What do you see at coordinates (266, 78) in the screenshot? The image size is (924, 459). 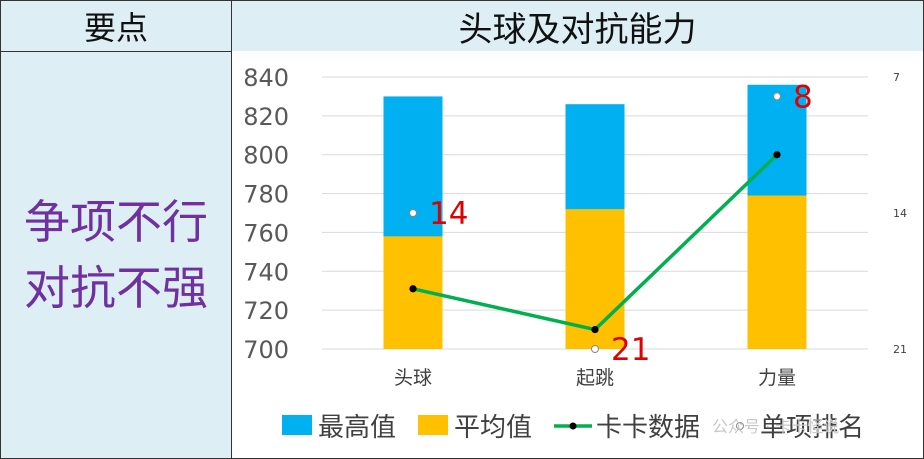 I see `y-tick-label-7: 840` at bounding box center [266, 78].